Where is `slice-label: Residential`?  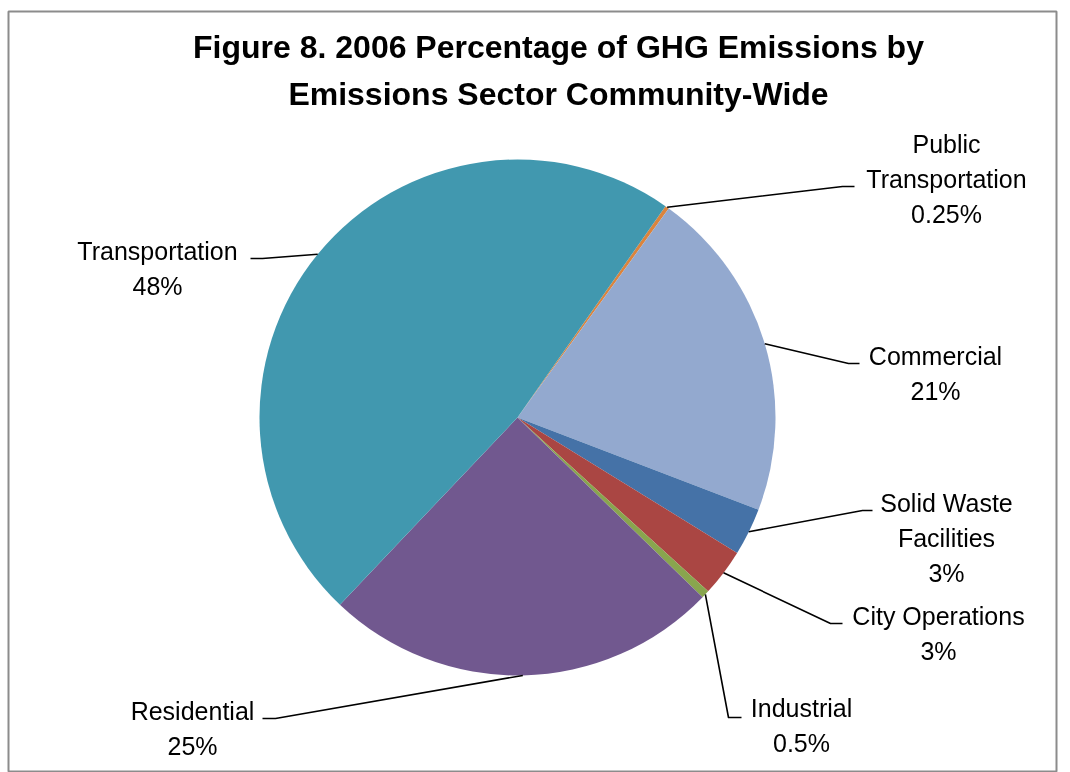 slice-label: Residential is located at coordinates (192, 710).